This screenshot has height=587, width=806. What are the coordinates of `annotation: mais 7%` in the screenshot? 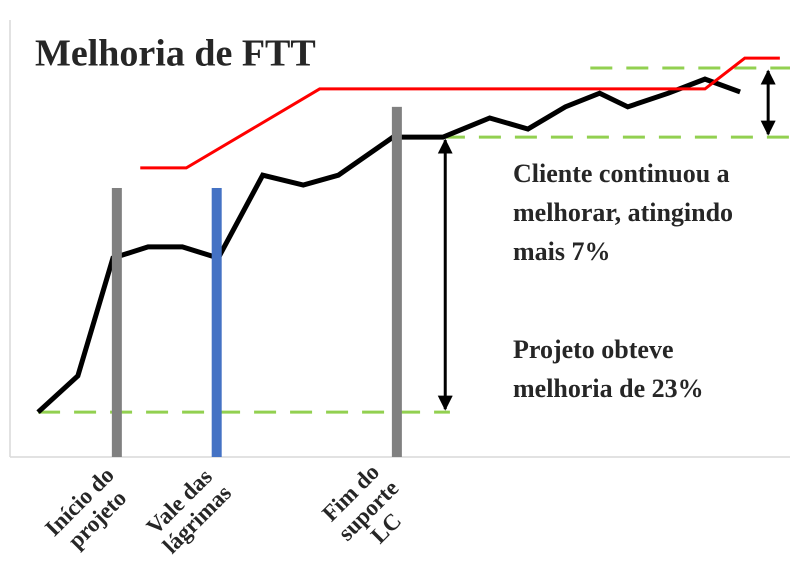 It's located at (562, 251).